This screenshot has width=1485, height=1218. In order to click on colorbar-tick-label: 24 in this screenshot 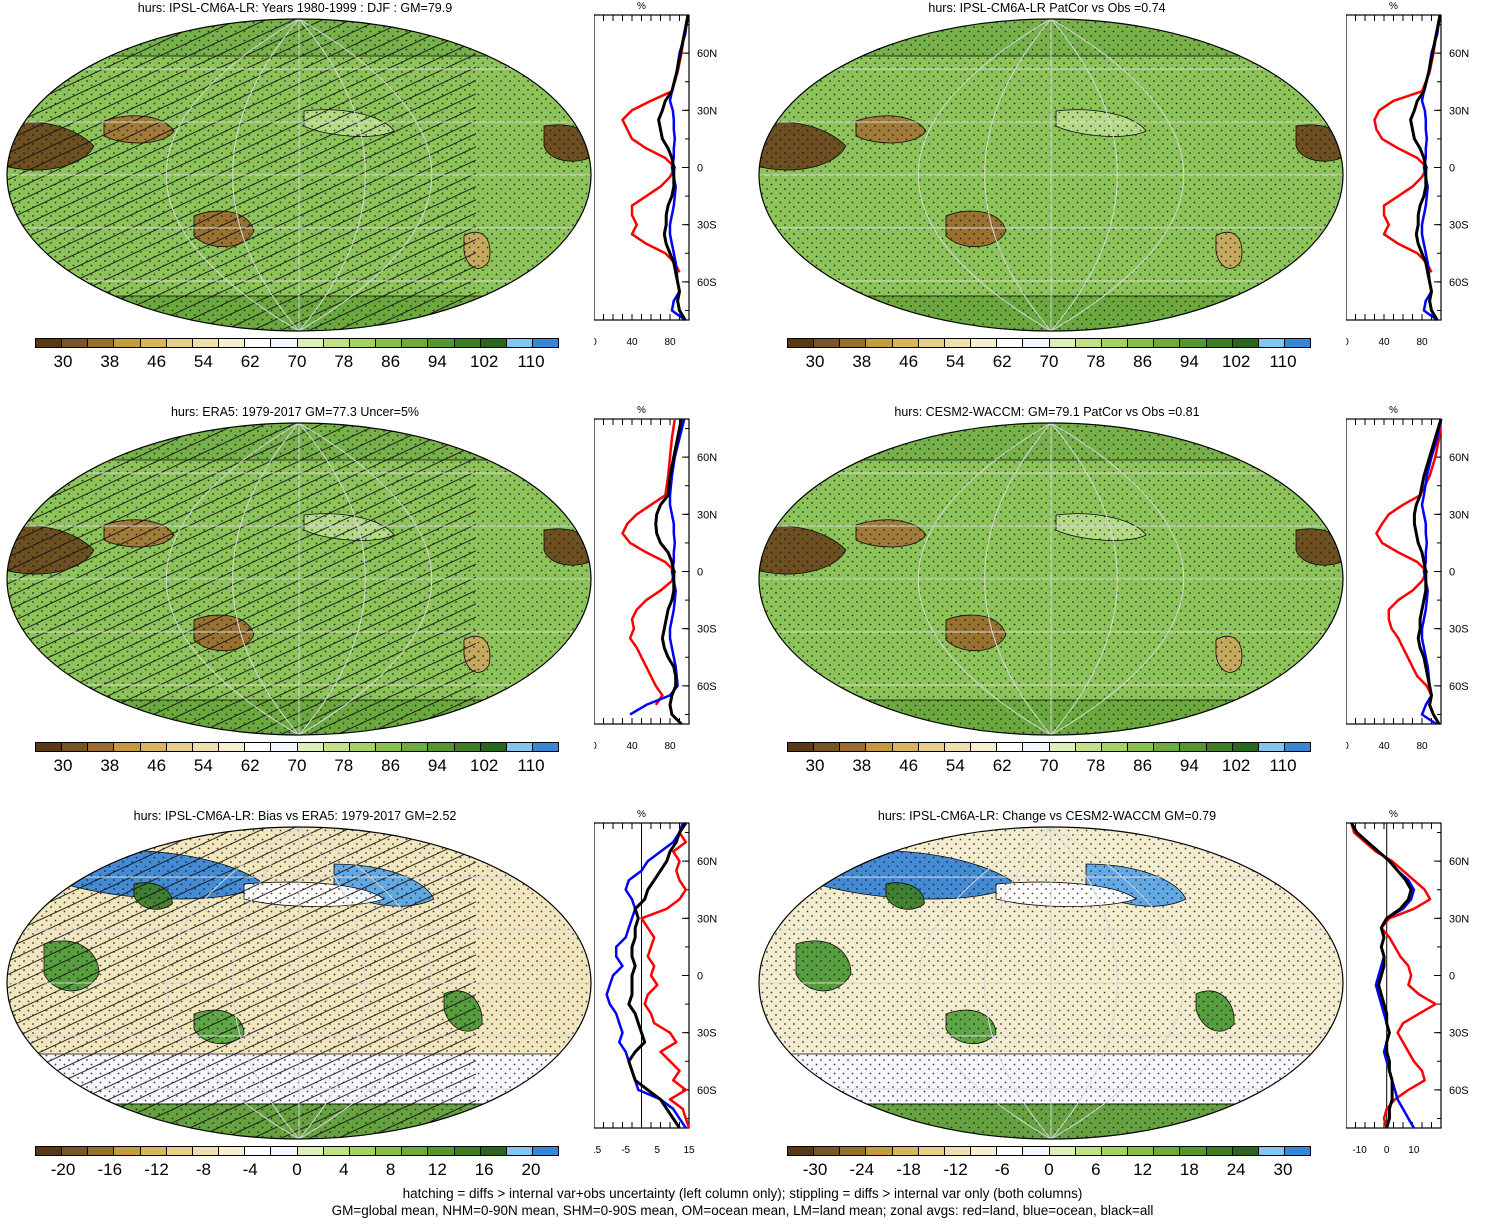, I will do `click(1236, 1169)`.